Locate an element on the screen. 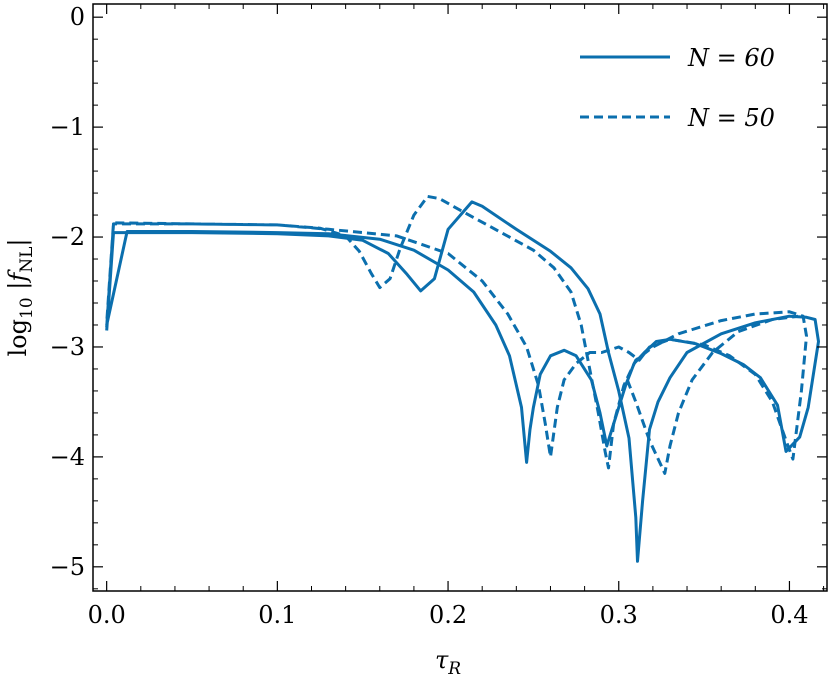 The height and width of the screenshot is (688, 830). y-tick-label: −5 is located at coordinates (67, 567).